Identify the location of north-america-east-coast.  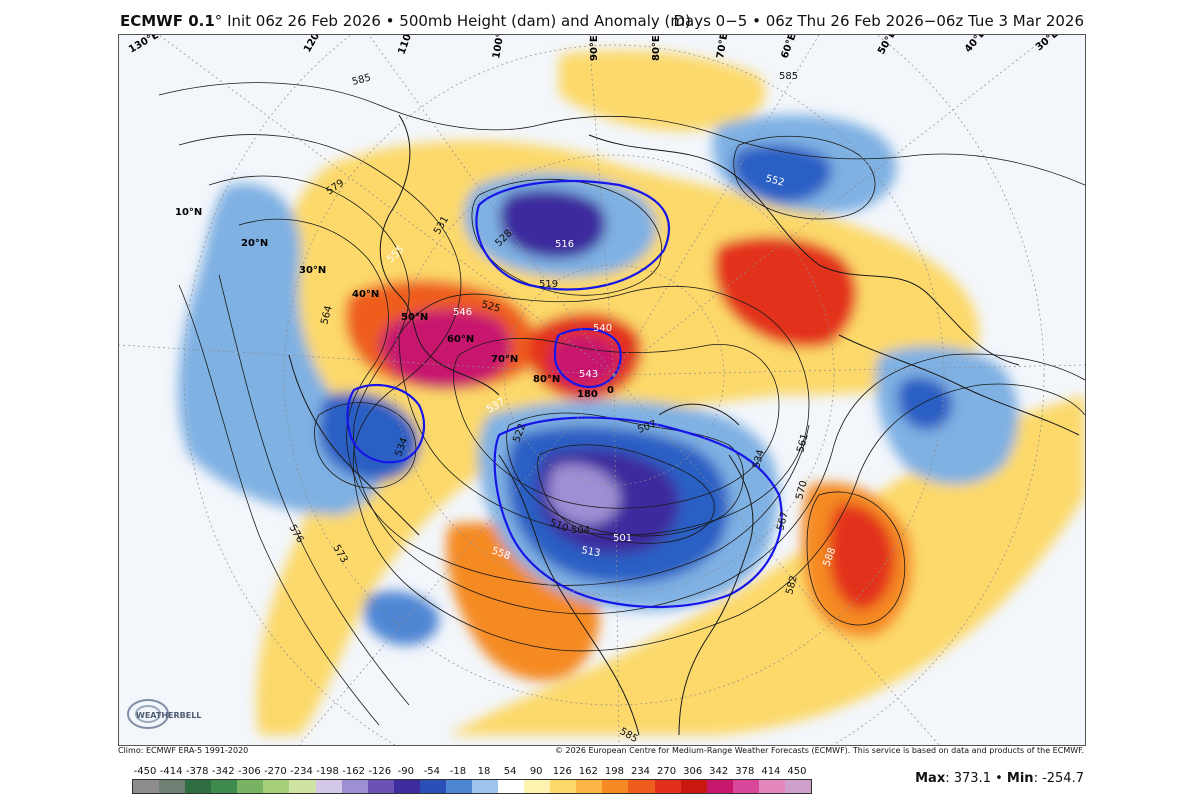
(716, 595).